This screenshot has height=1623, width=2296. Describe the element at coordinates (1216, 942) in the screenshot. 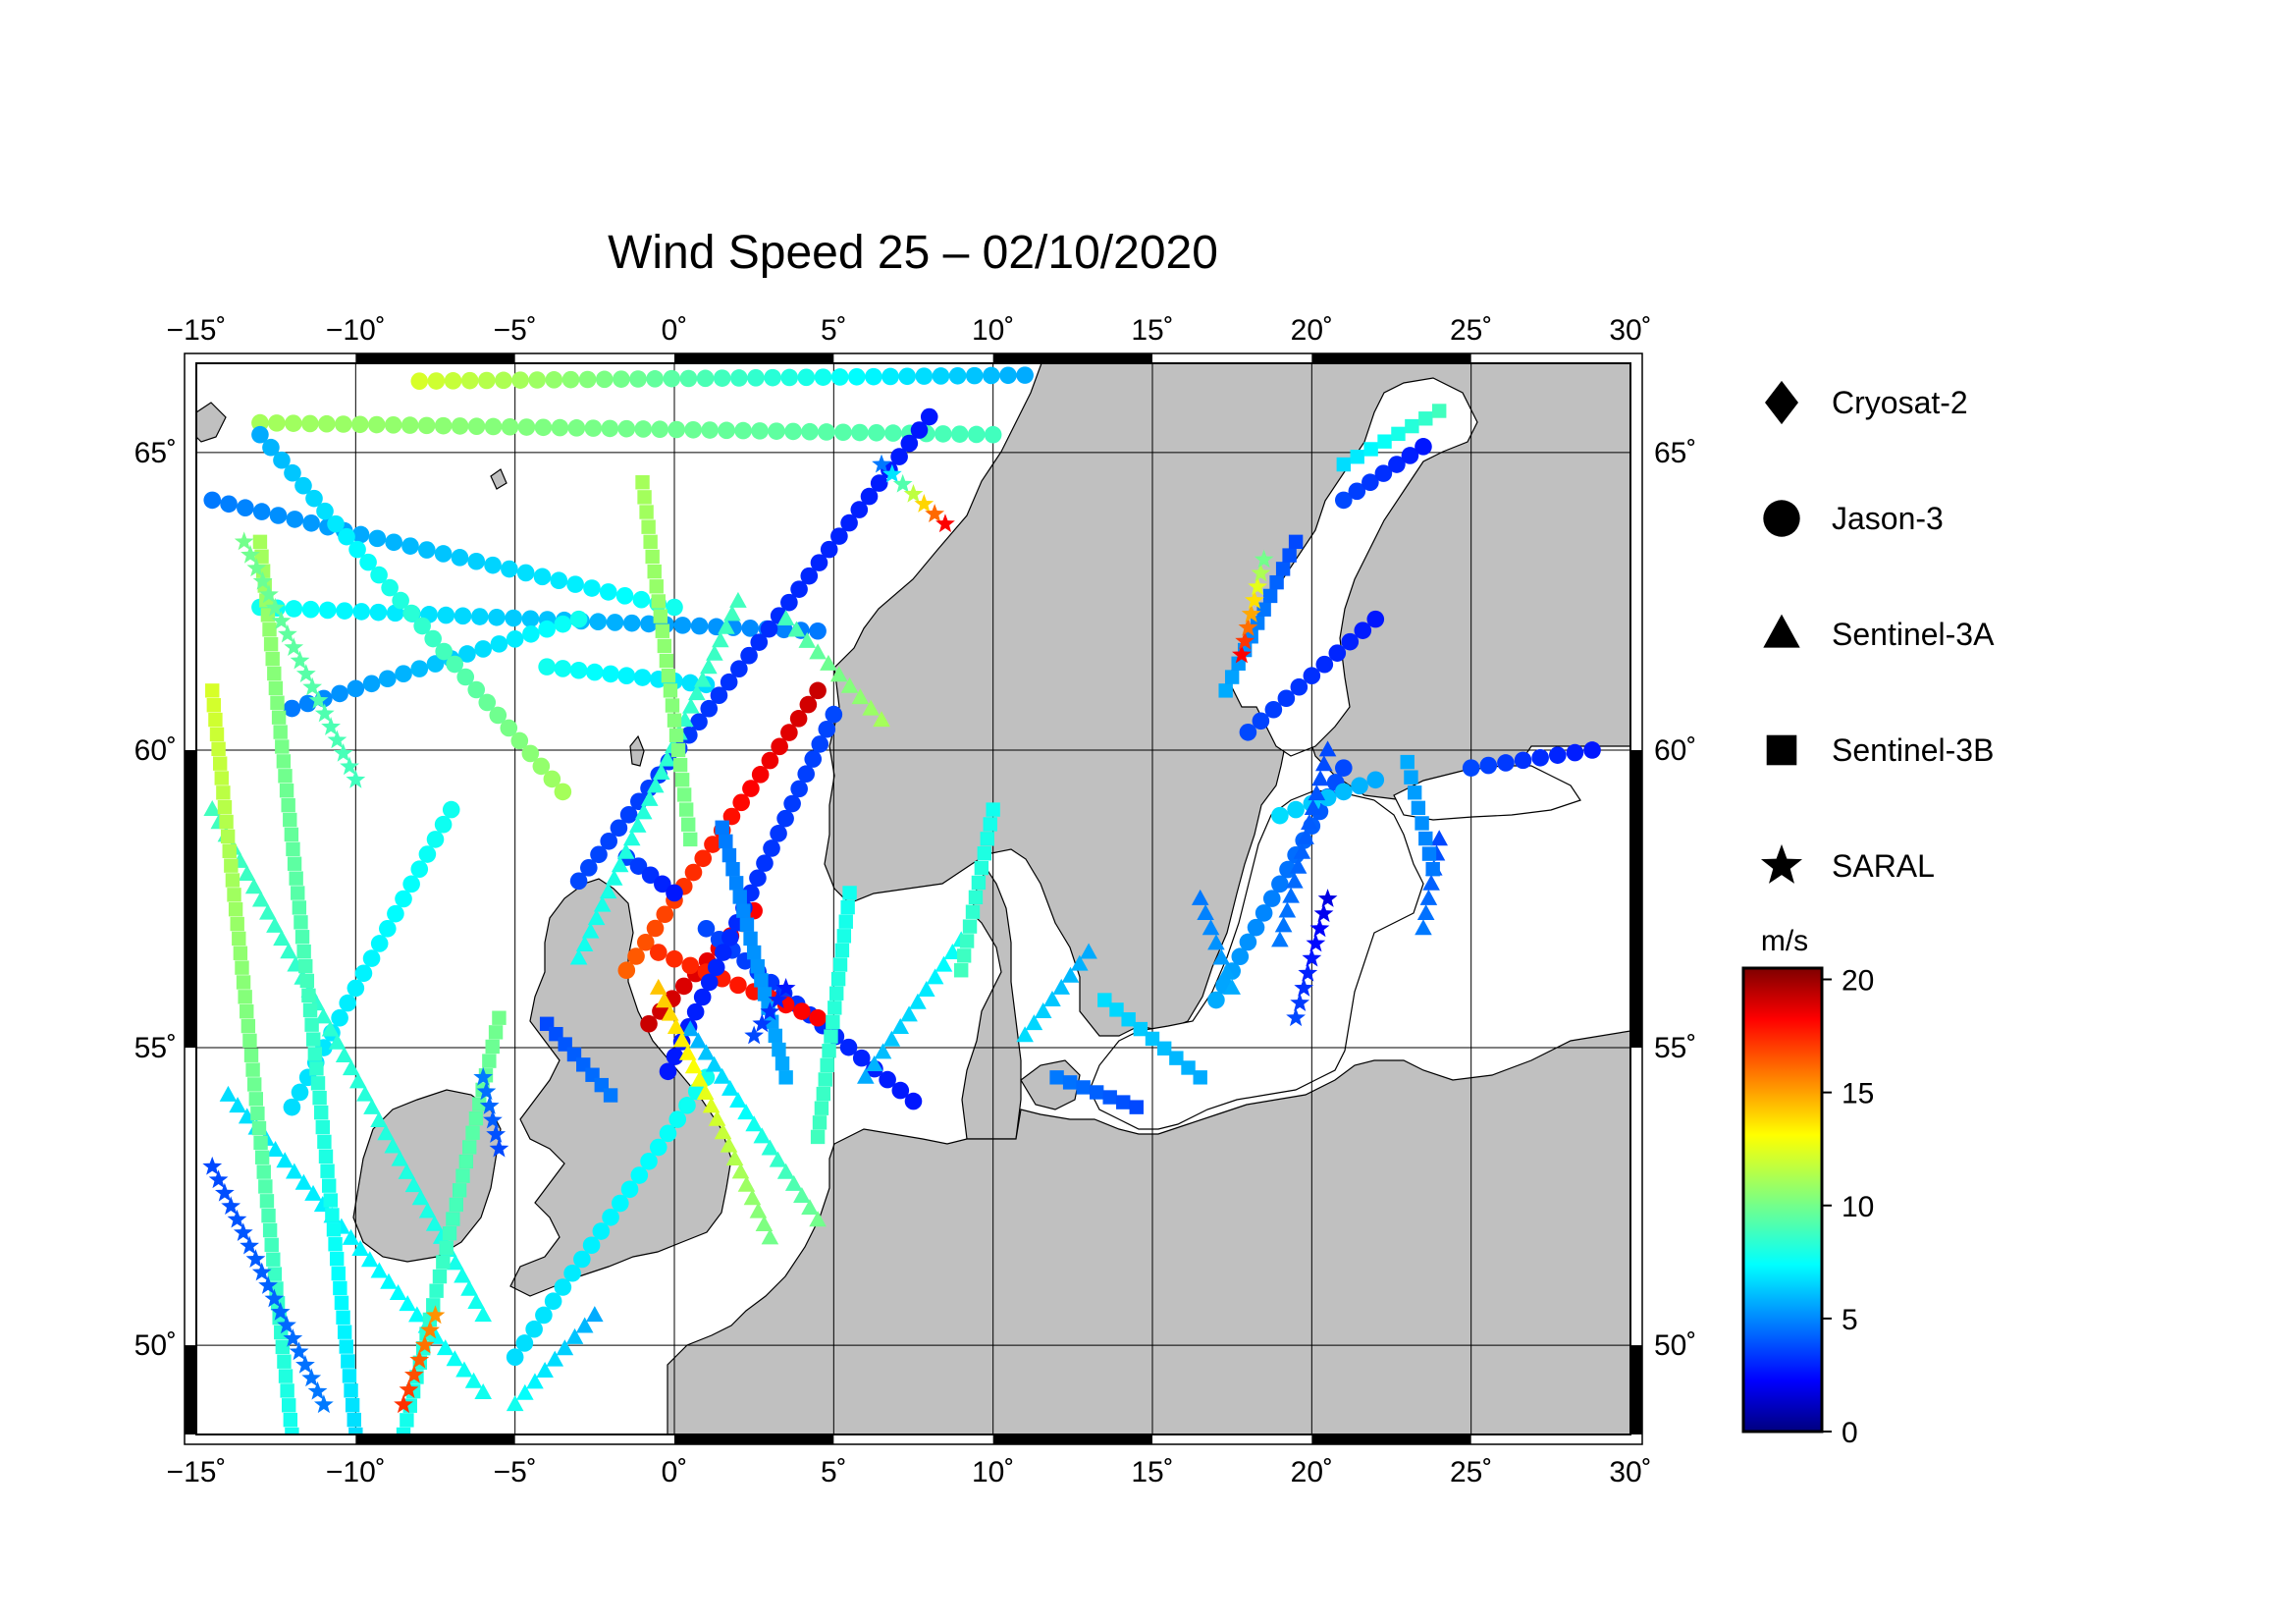

I see `track-sentinel-3a` at that location.